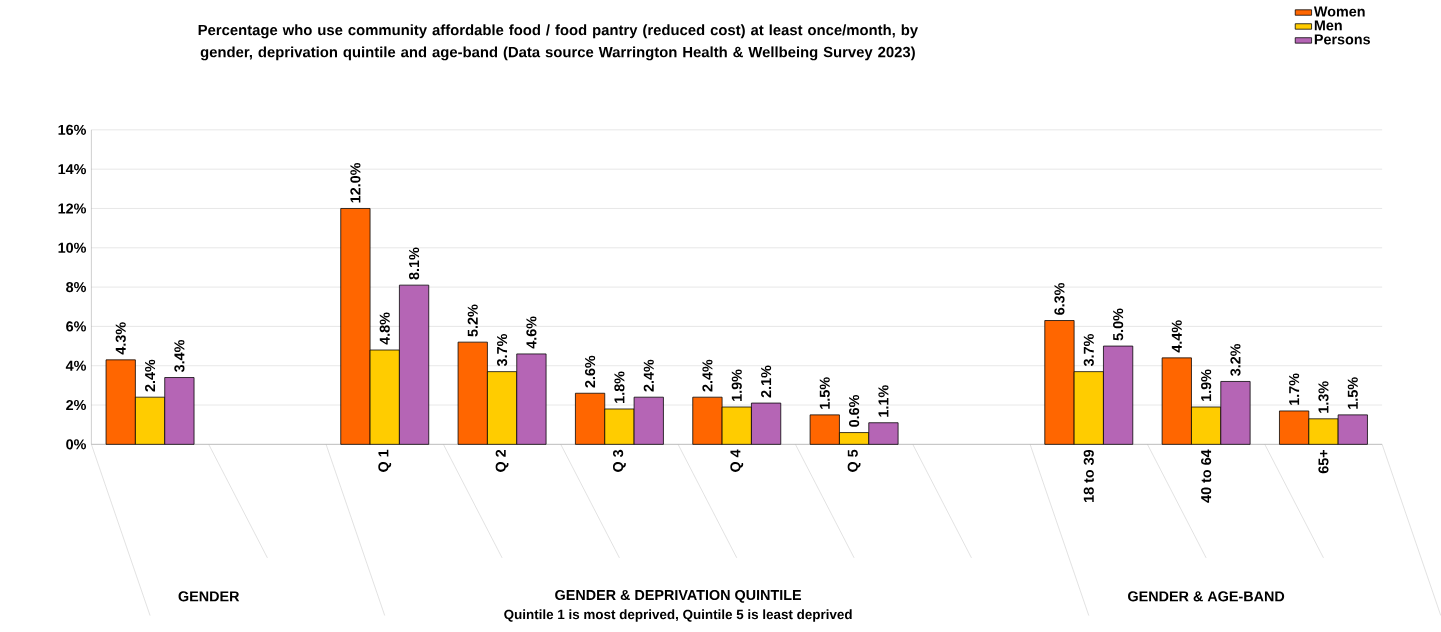  I want to click on x-tick-label: 18 to 39, so click(1088, 476).